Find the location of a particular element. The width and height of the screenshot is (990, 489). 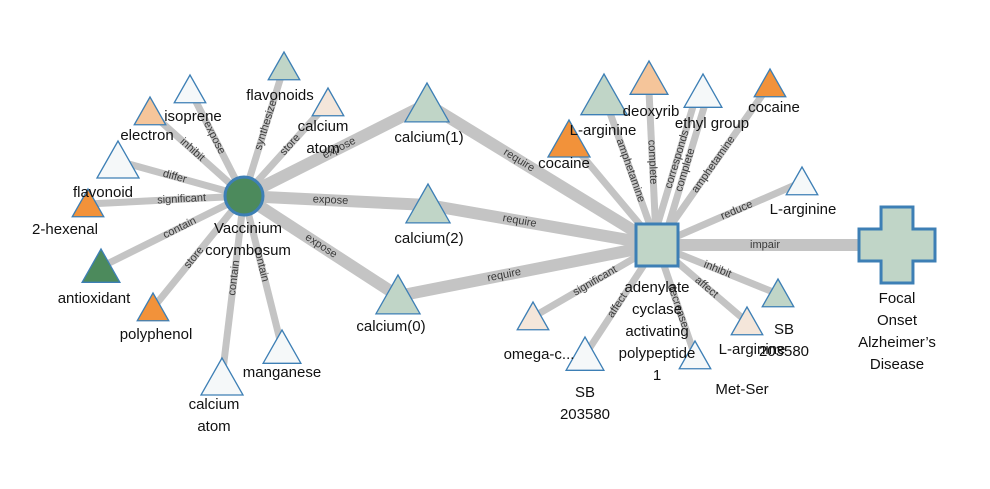

node-manganese-label-line: manganese is located at coordinates (282, 372).